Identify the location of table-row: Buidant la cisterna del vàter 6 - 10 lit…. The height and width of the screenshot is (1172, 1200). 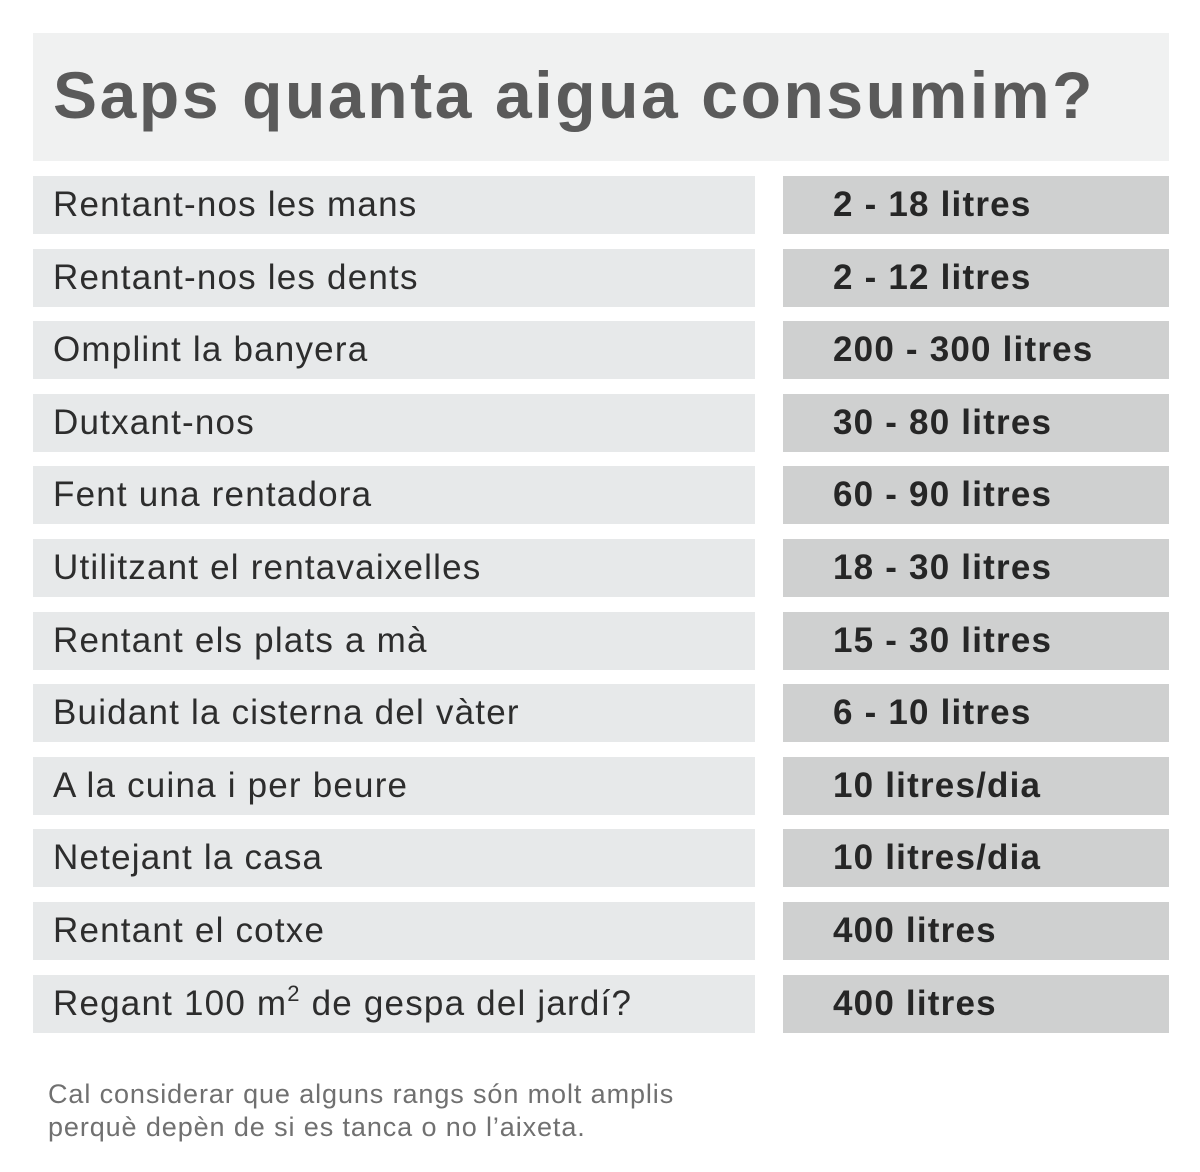
(601, 713).